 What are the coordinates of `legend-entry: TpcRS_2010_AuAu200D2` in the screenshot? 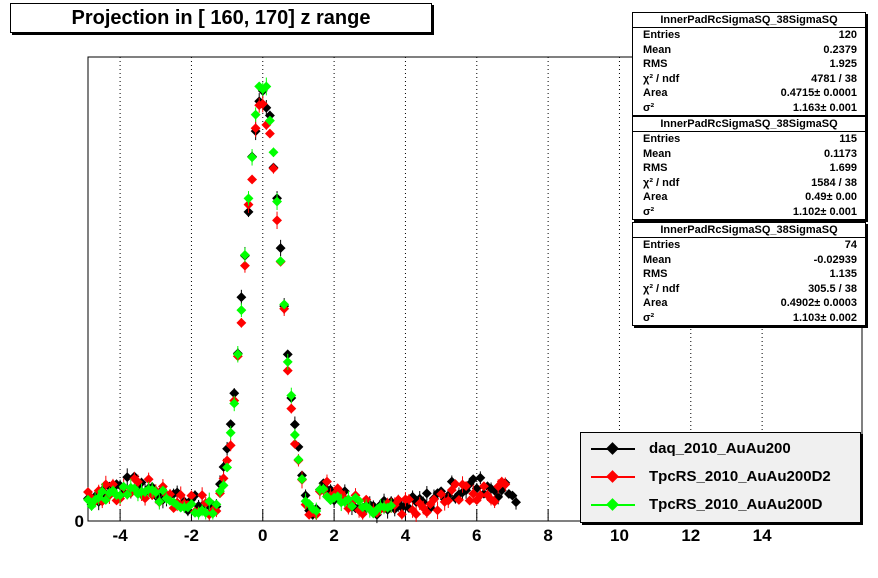 It's located at (720, 477).